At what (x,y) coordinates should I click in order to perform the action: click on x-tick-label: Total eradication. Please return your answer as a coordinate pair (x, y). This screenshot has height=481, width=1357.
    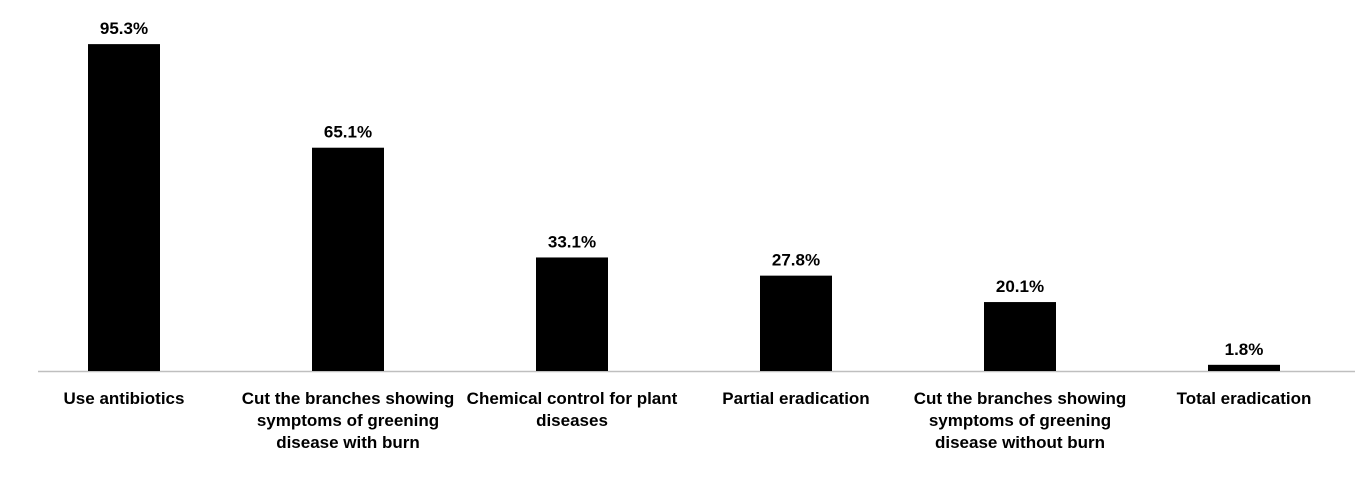
    Looking at the image, I should click on (1244, 398).